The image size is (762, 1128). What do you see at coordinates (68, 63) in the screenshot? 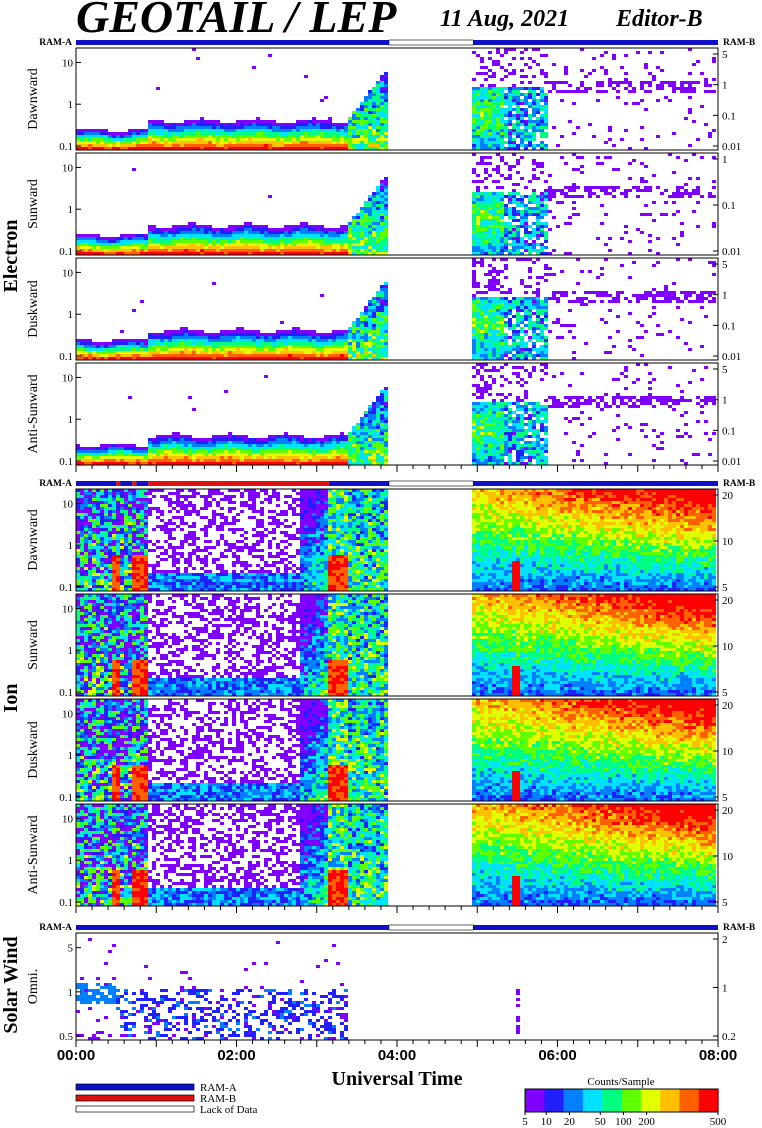
I see `left-tick-label: 10` at bounding box center [68, 63].